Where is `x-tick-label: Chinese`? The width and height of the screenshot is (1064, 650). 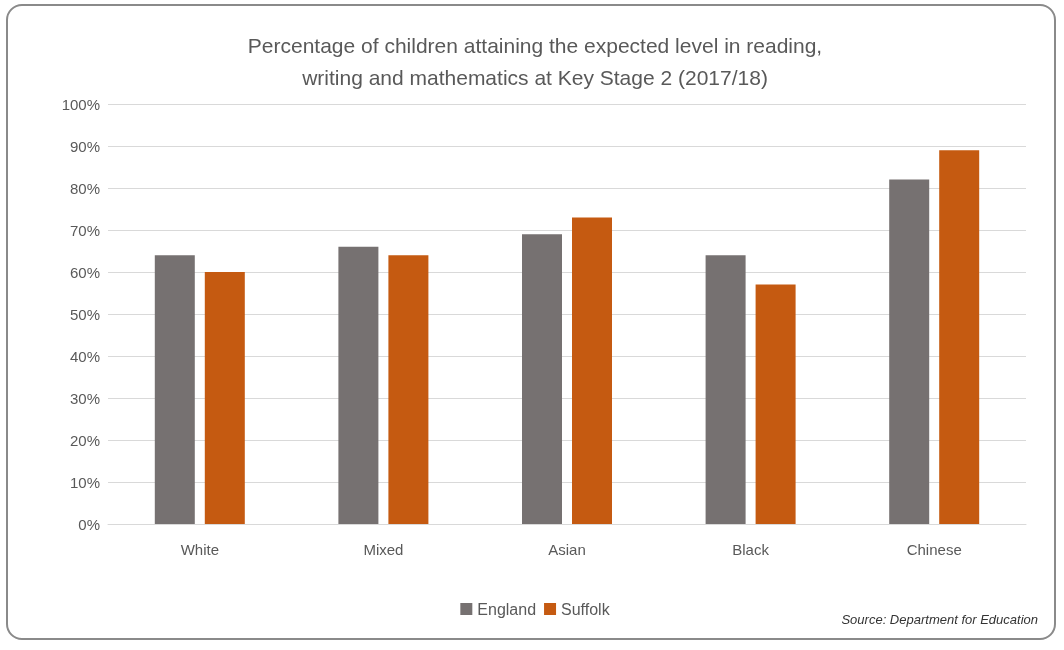
x-tick-label: Chinese is located at coordinates (934, 549).